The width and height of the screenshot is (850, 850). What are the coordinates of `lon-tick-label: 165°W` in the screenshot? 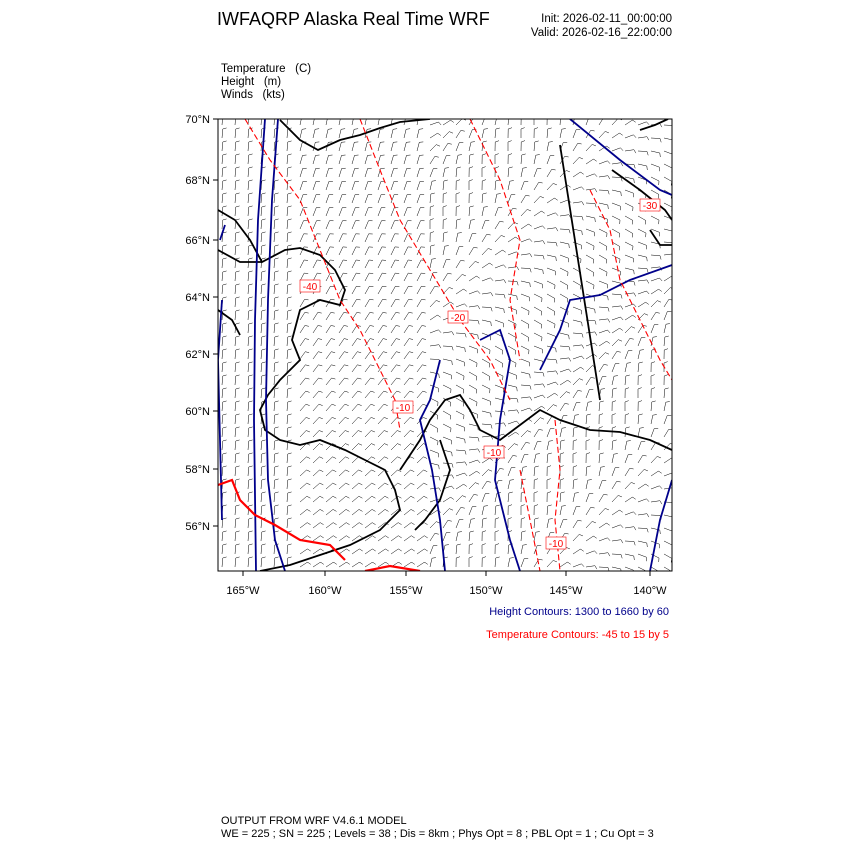 It's located at (243, 591).